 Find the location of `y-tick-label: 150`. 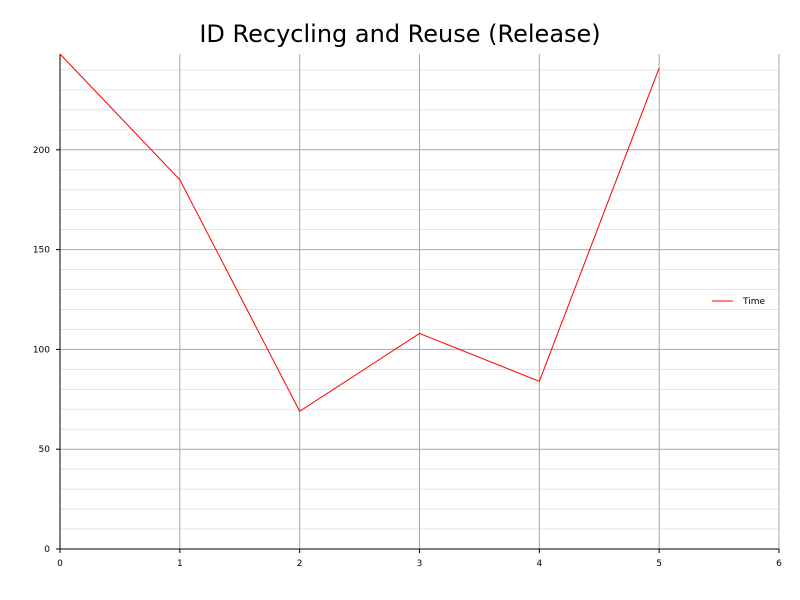

y-tick-label: 150 is located at coordinates (41, 251).